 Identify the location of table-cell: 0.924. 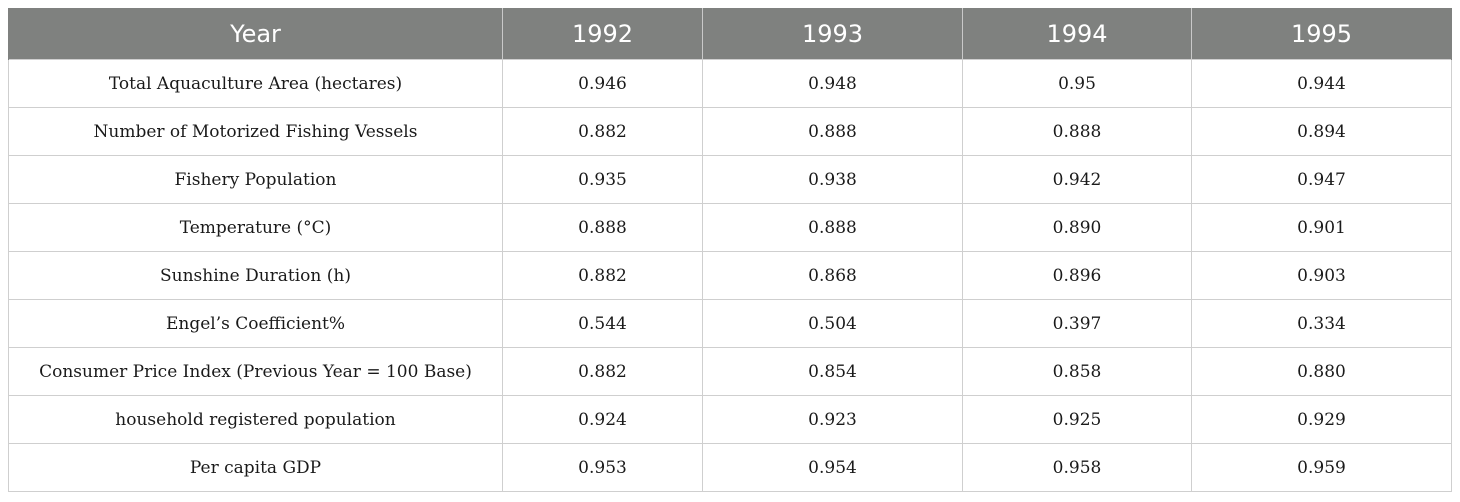
(602, 419).